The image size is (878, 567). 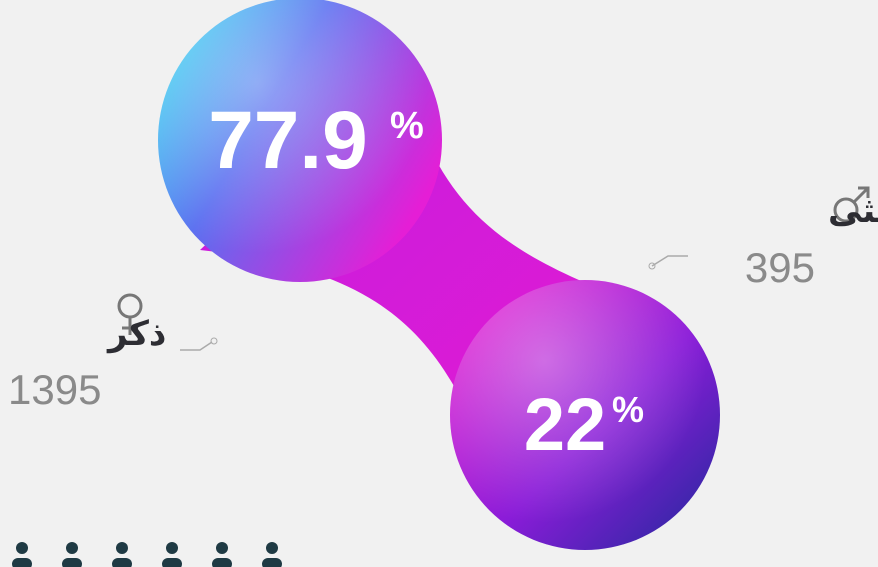 What do you see at coordinates (851, 204) in the screenshot?
I see `male-icon` at bounding box center [851, 204].